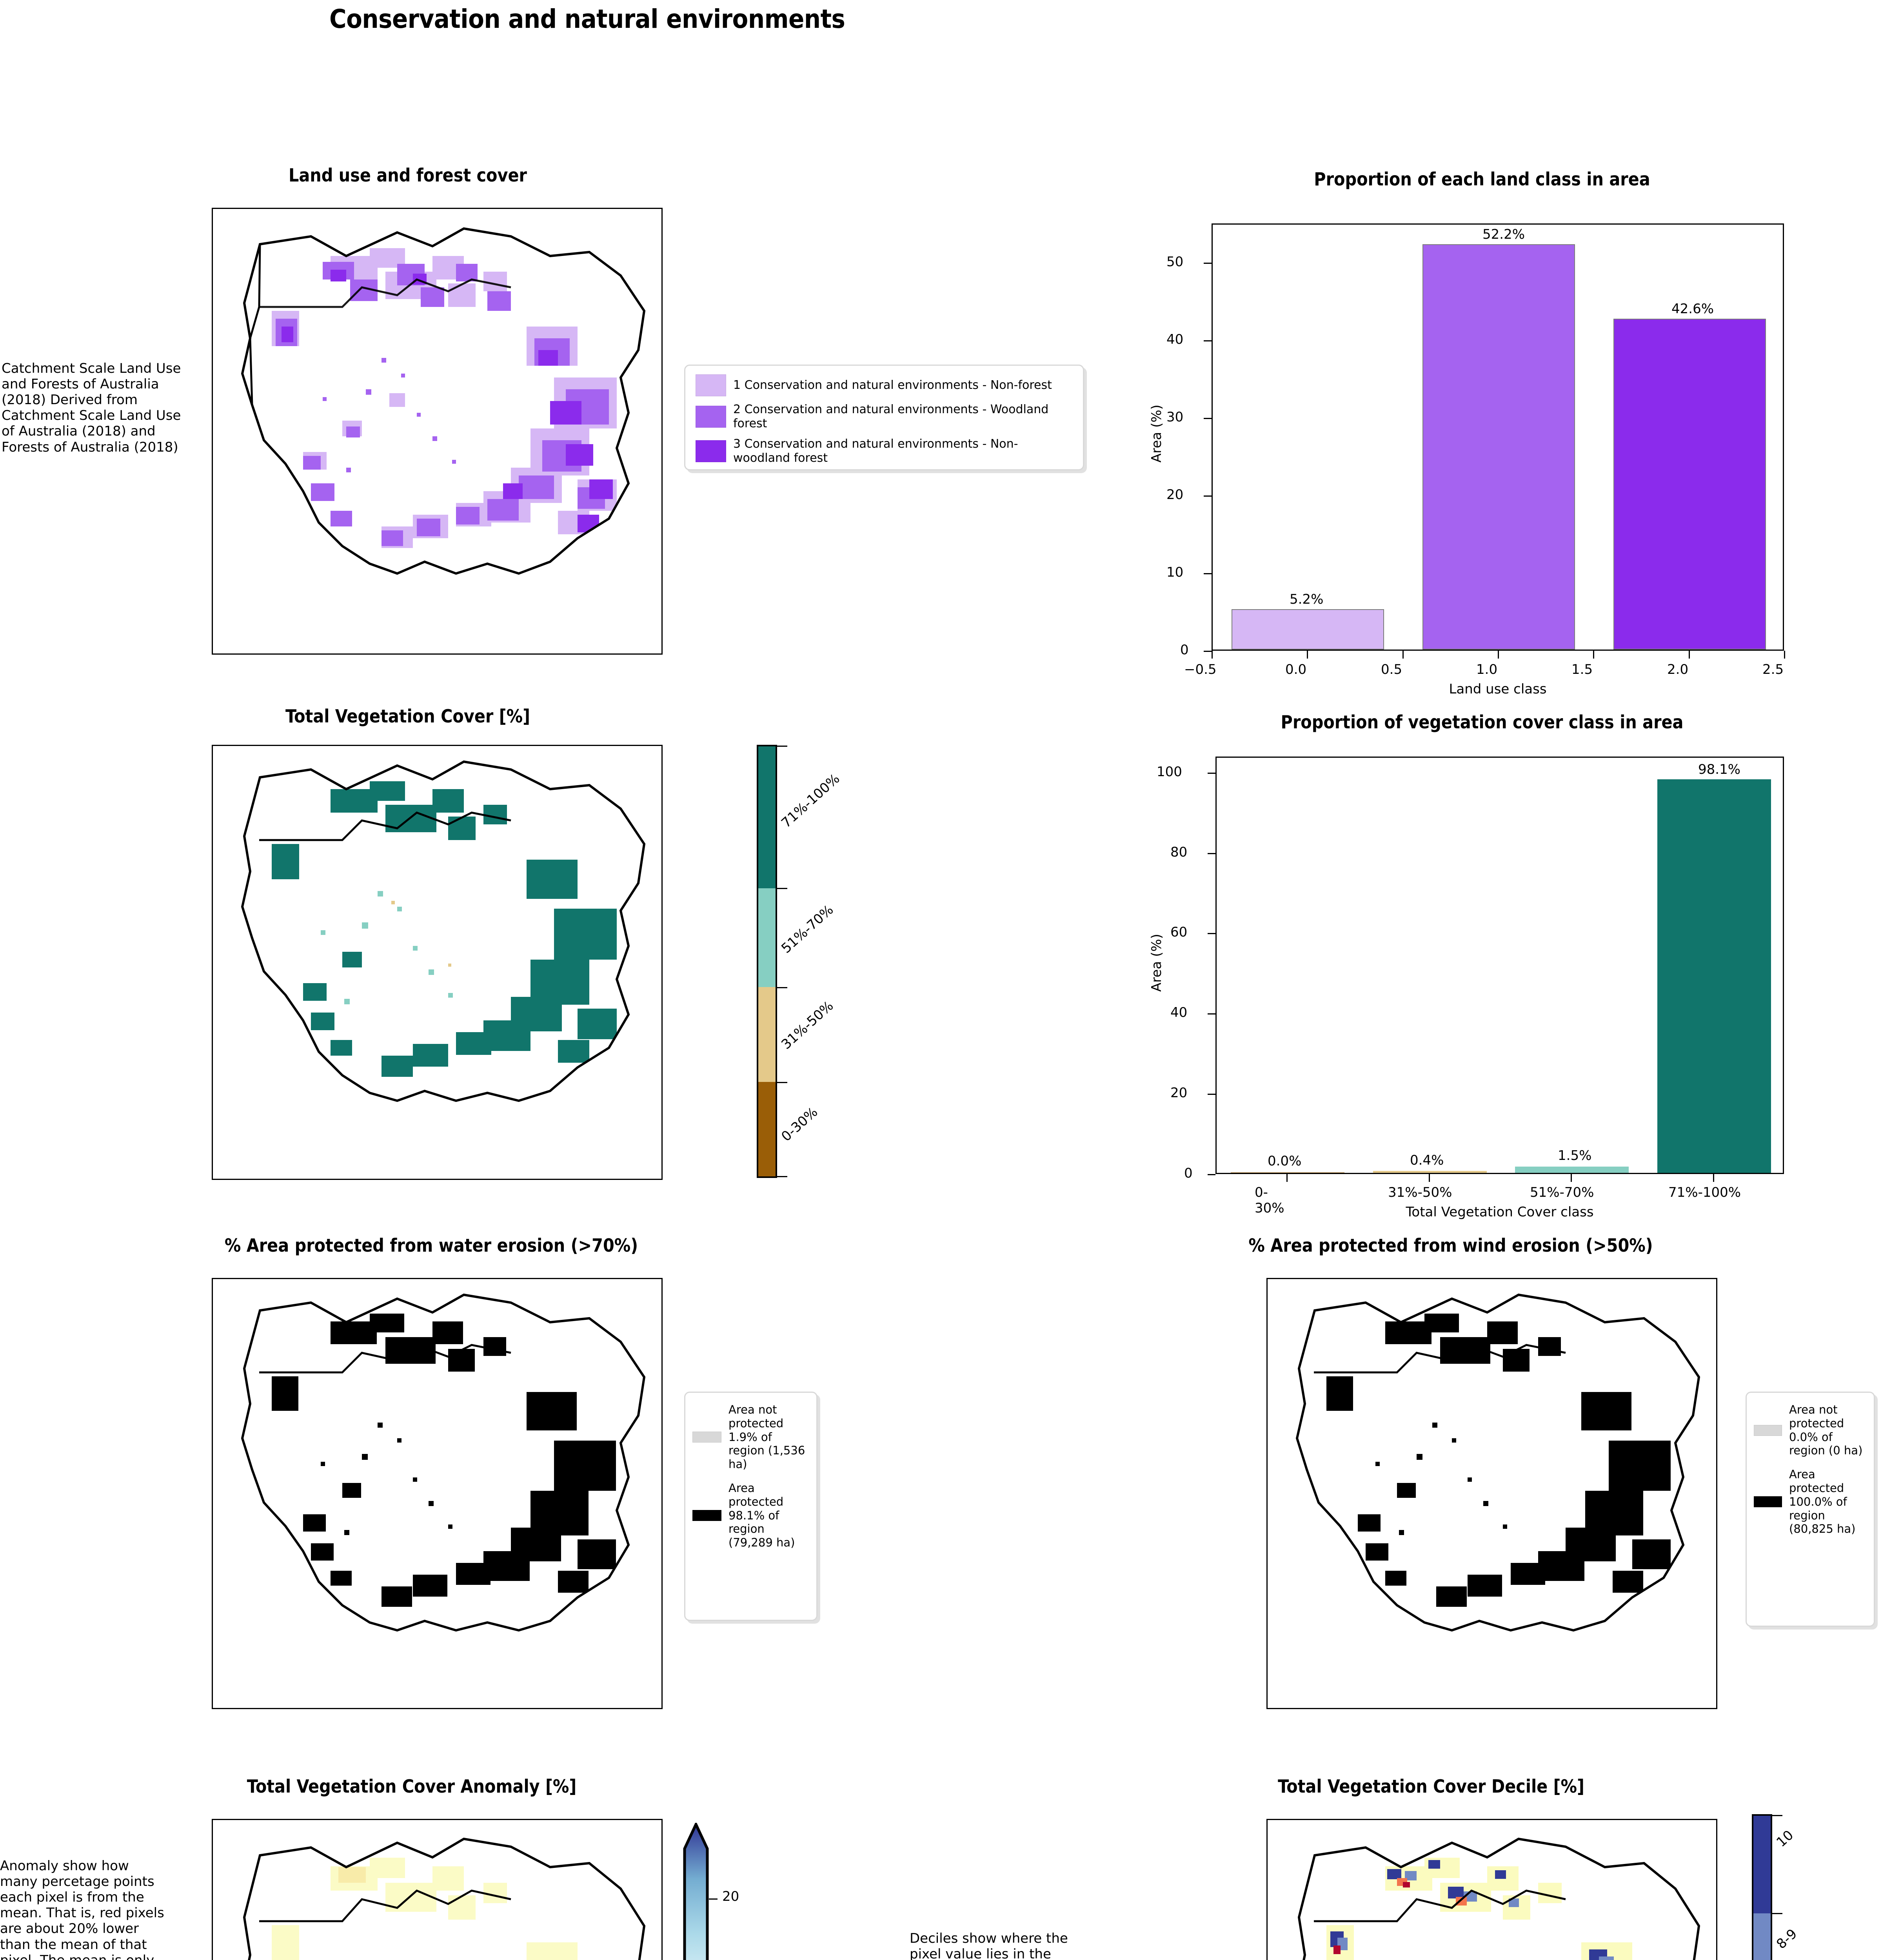 The height and width of the screenshot is (1960, 1882). Describe the element at coordinates (1482, 179) in the screenshot. I see `land-class-chart-title: Proportion of each land class in area` at that location.